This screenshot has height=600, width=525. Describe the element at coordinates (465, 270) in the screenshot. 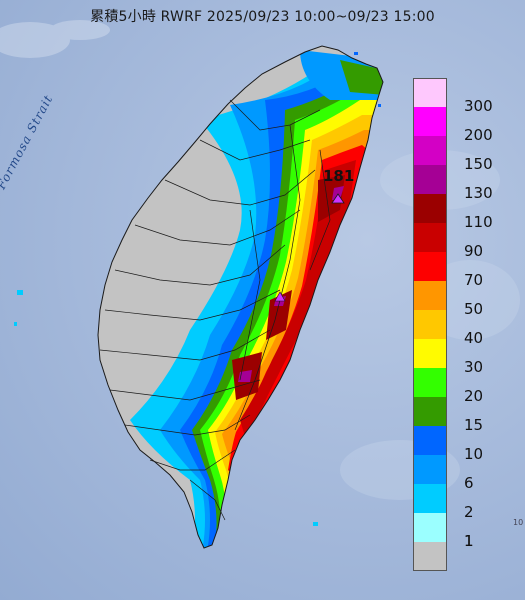

I see `legend-row: 70` at that location.